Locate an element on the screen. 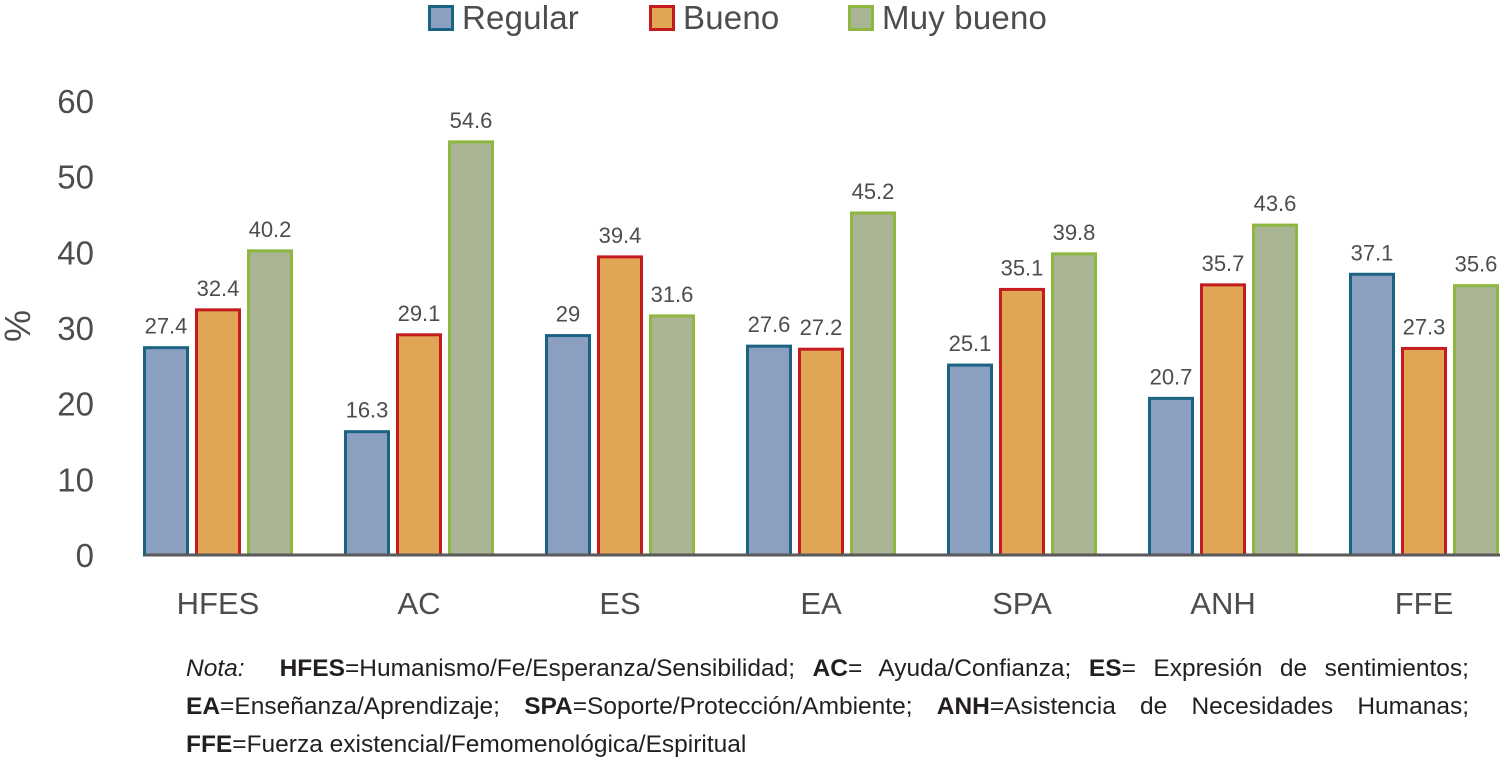 Image resolution: width=1500 pixels, height=764 pixels. note-definition: =Asistencia de Necesidades Humanas; is located at coordinates (1229, 706).